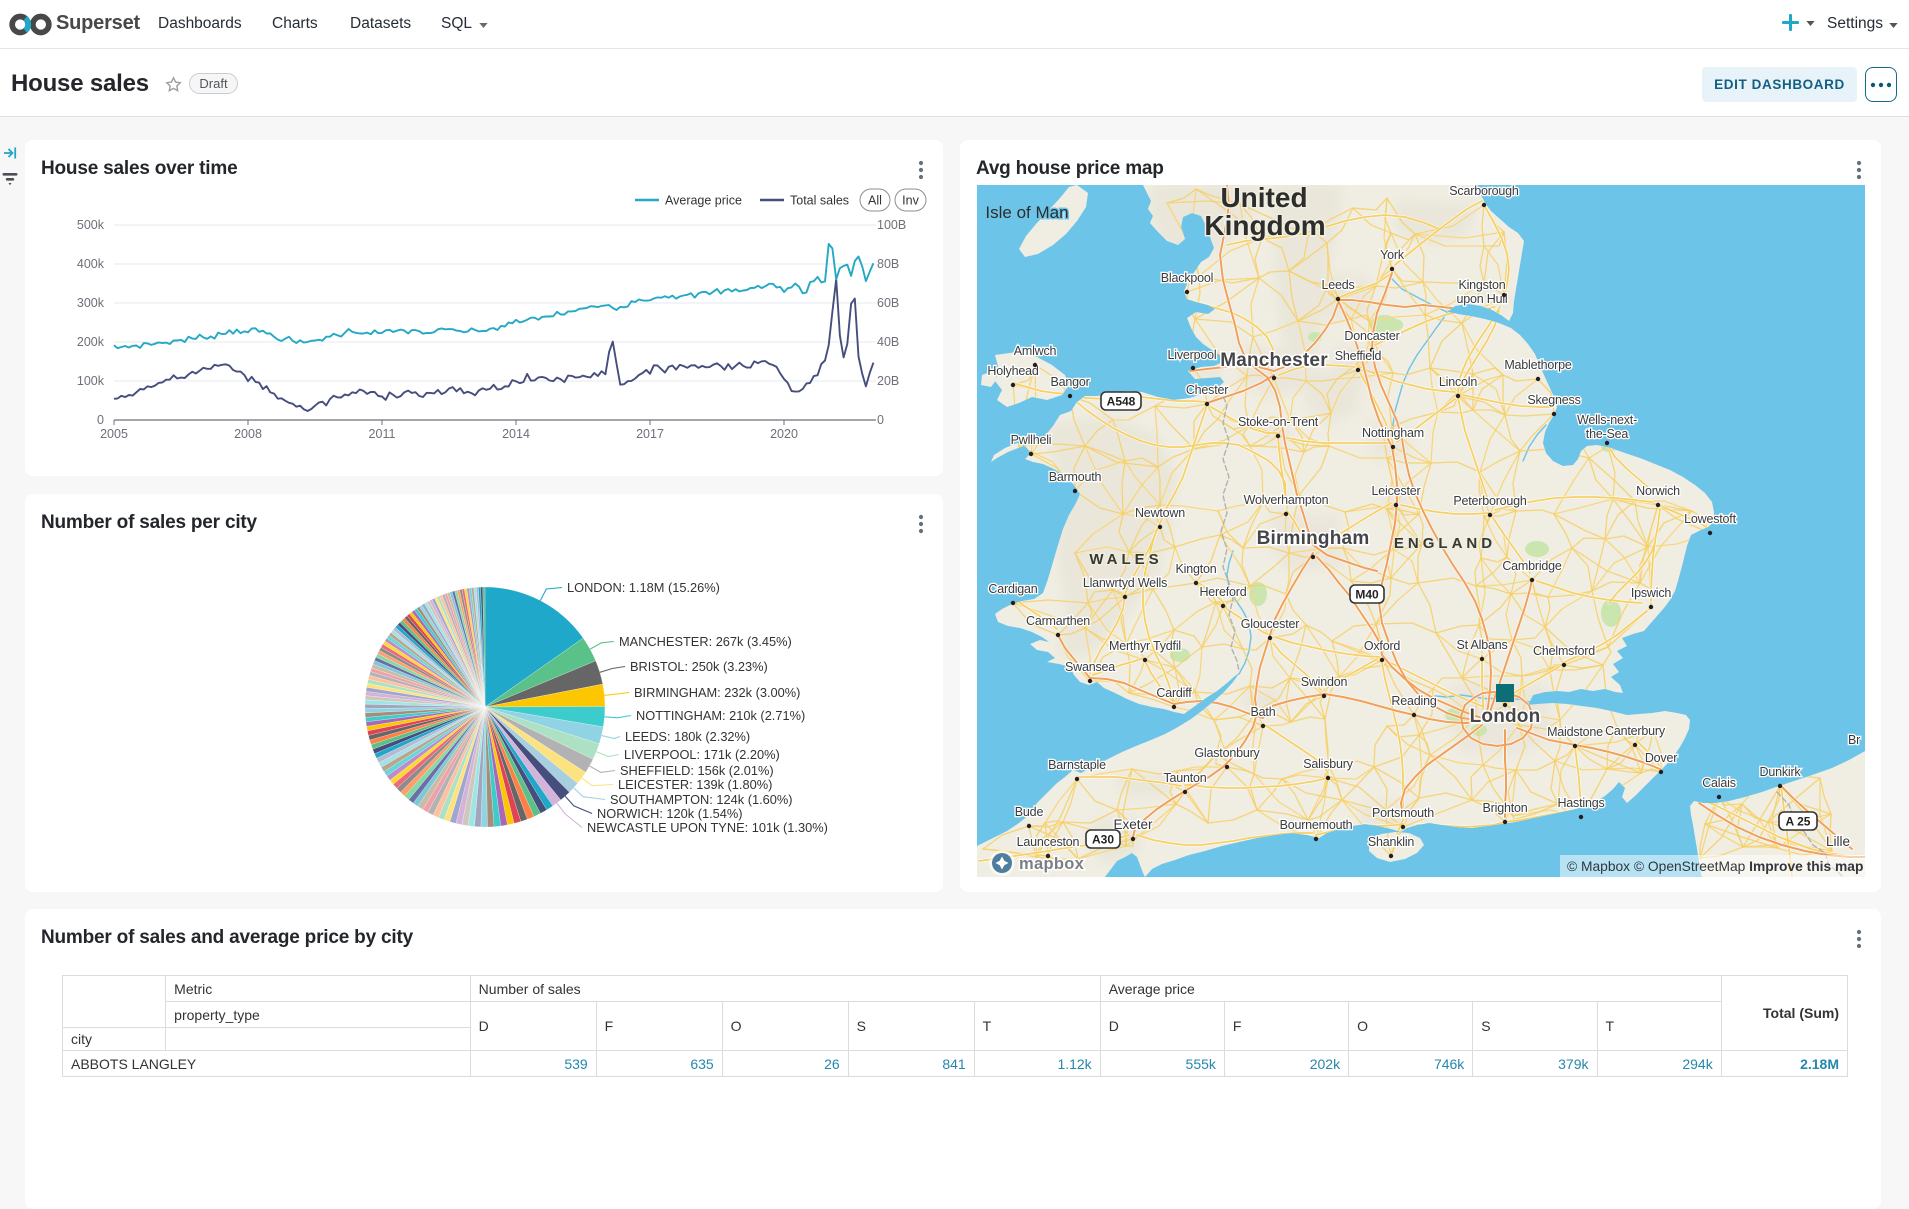 Image resolution: width=1909 pixels, height=1209 pixels. Describe the element at coordinates (888, 342) in the screenshot. I see `svg-text: 40B` at that location.